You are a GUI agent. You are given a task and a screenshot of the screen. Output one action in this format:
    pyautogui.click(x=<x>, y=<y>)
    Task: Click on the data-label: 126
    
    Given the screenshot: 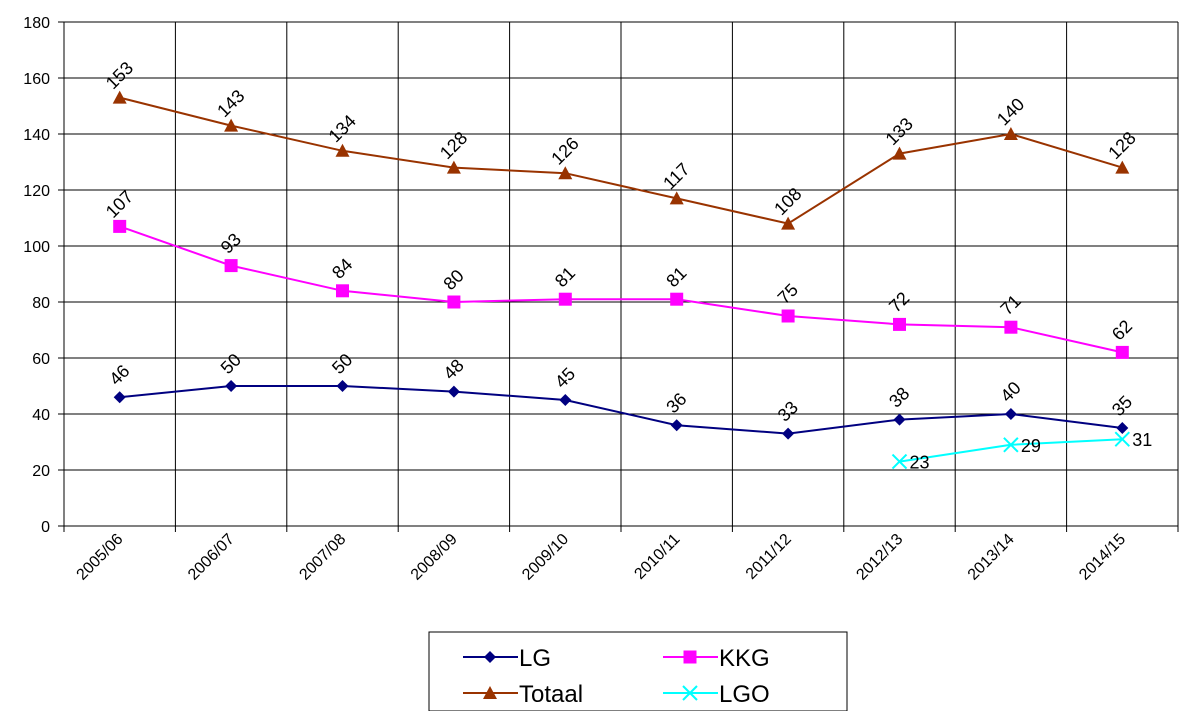 What is the action you would take?
    pyautogui.click(x=564, y=150)
    